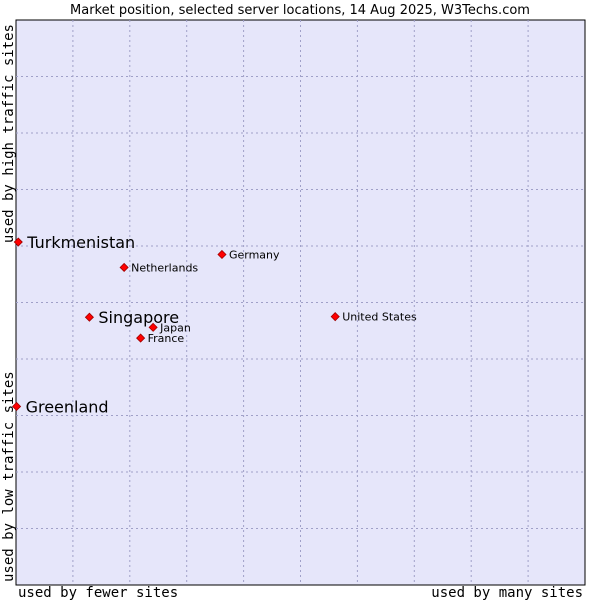  I want to click on y-axis-label-bottom: used by low traffic sites, so click(9, 476).